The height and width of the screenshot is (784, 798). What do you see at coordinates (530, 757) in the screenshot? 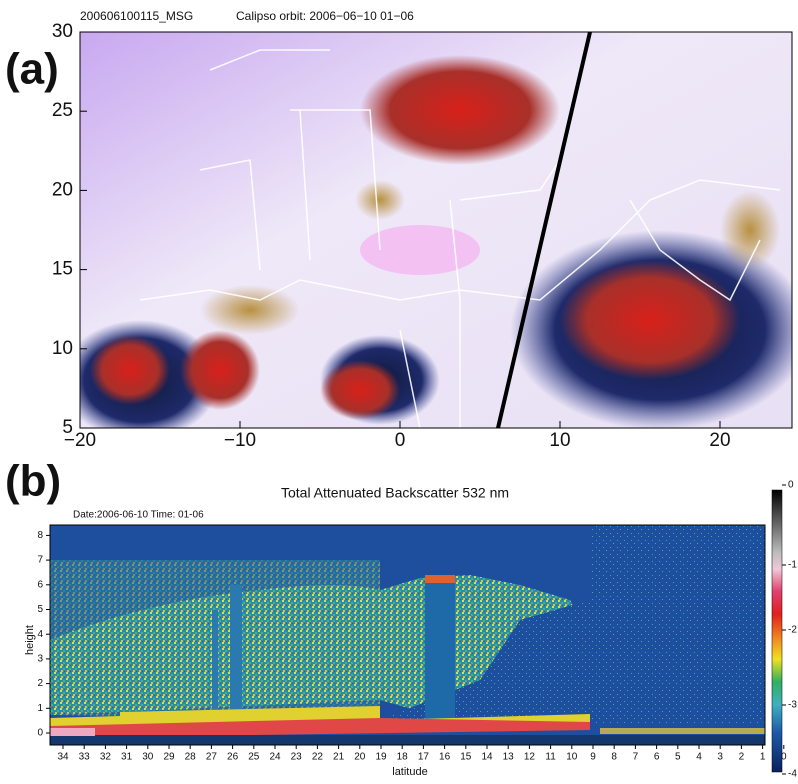
I see `x-tick-label: 12` at bounding box center [530, 757].